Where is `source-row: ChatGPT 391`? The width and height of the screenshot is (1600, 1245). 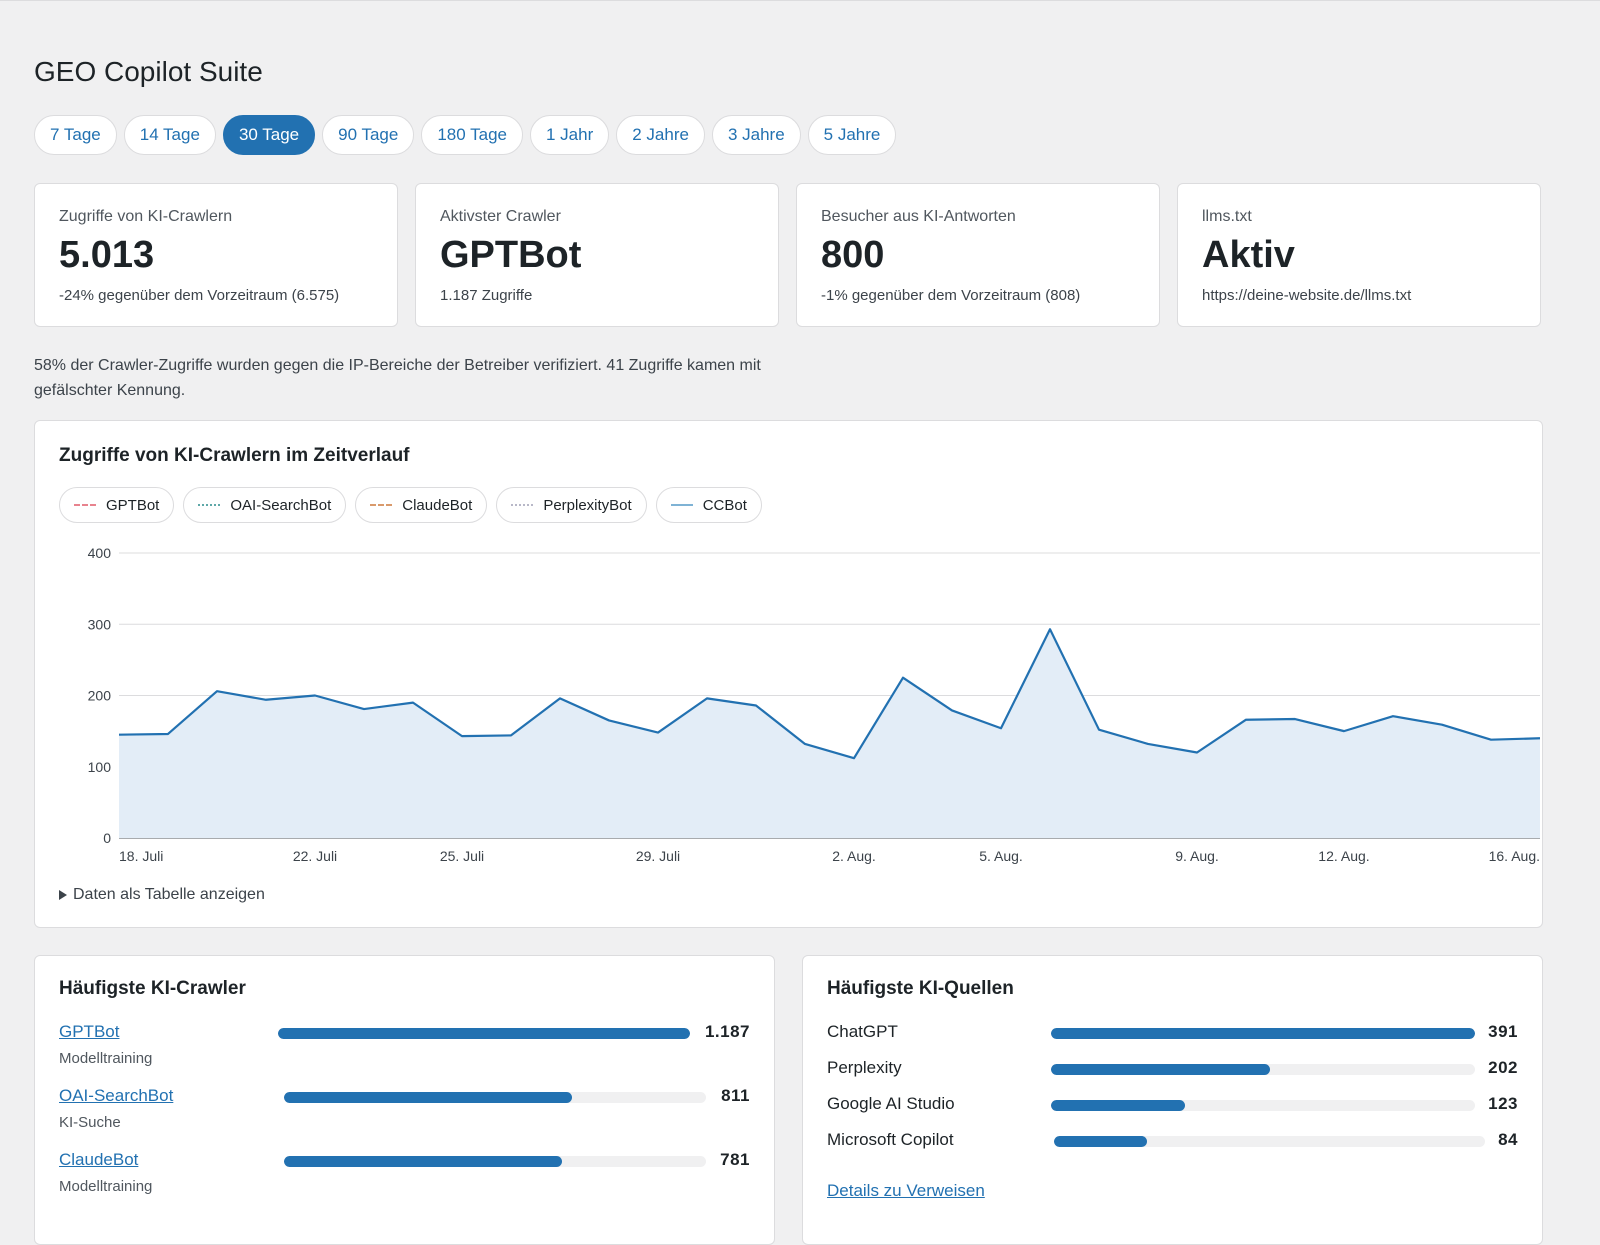
source-row: ChatGPT 391 is located at coordinates (1172, 1034).